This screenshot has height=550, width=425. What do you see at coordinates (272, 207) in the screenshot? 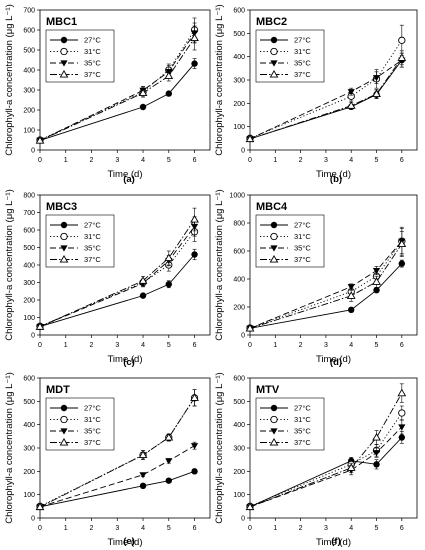
I see `panel-title: MBC4` at bounding box center [272, 207].